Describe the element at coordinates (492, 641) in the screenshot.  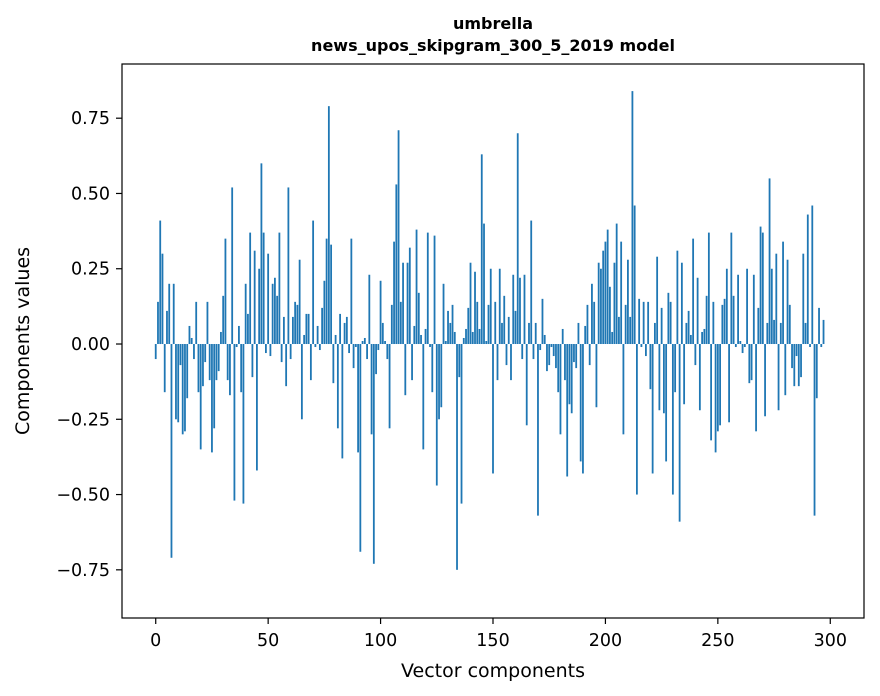
I see `x-tick-label: 150` at that location.